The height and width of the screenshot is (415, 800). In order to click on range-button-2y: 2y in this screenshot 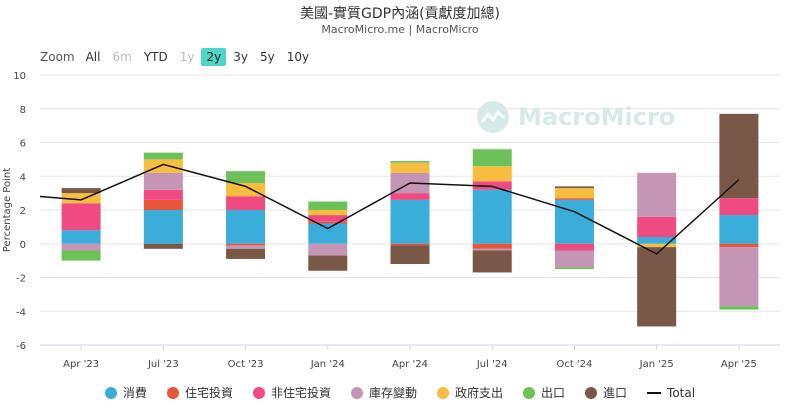, I will do `click(214, 57)`.